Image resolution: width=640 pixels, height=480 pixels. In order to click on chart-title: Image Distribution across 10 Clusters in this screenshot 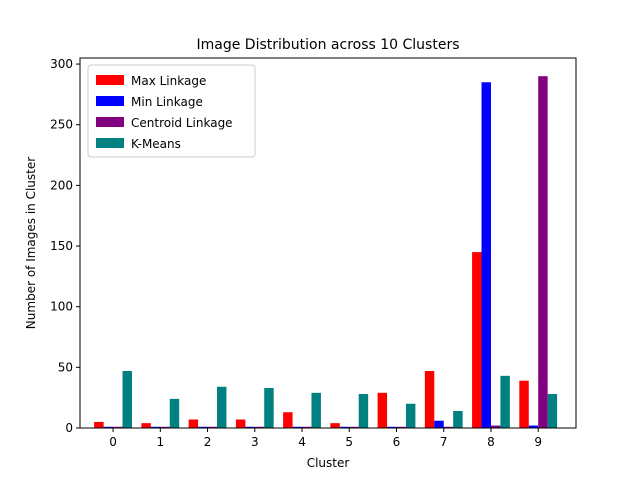, I will do `click(328, 45)`.